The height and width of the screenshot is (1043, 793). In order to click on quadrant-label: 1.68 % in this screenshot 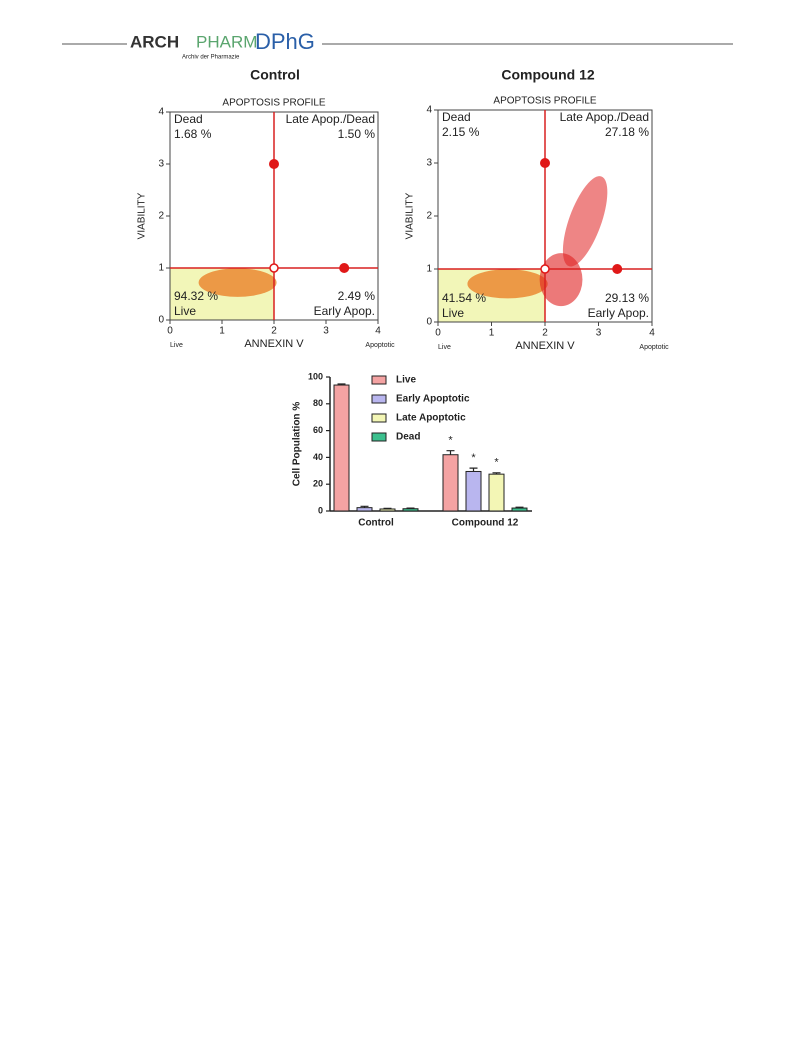, I will do `click(193, 134)`.